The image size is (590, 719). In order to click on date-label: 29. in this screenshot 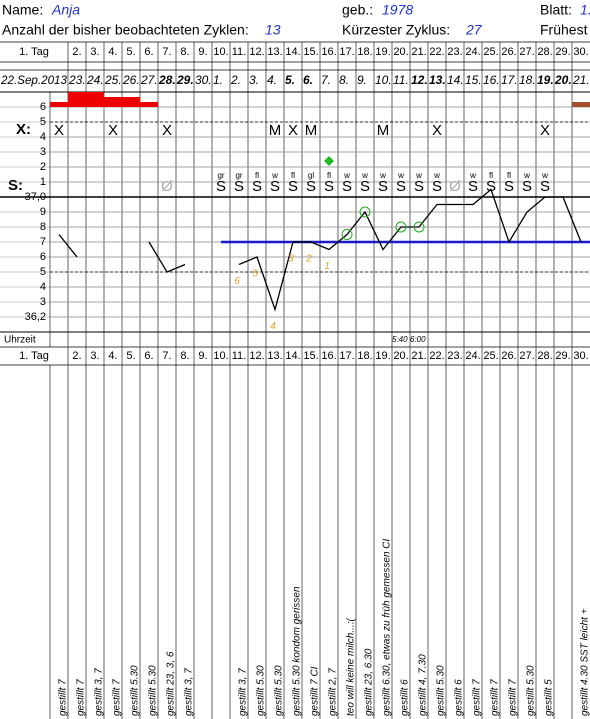, I will do `click(185, 80)`.